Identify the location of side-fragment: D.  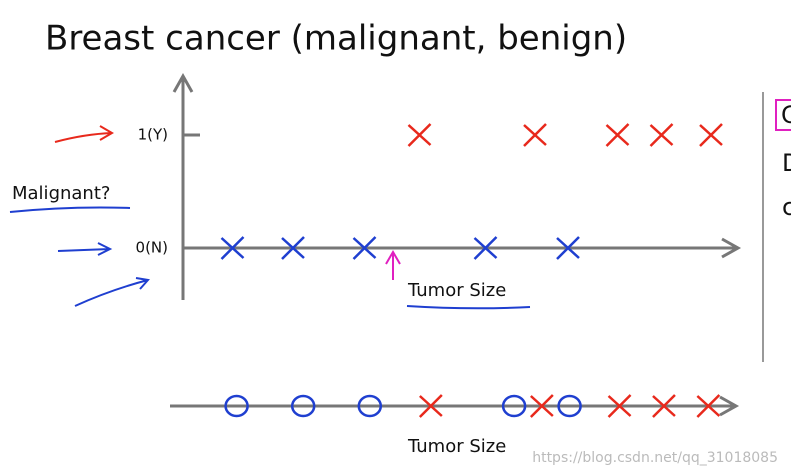
(786, 163).